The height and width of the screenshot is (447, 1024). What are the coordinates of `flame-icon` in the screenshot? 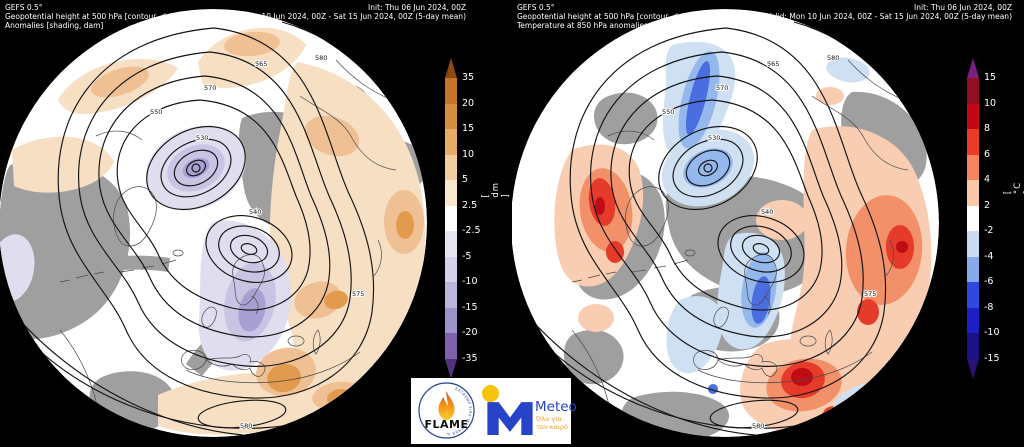 It's located at (446, 406).